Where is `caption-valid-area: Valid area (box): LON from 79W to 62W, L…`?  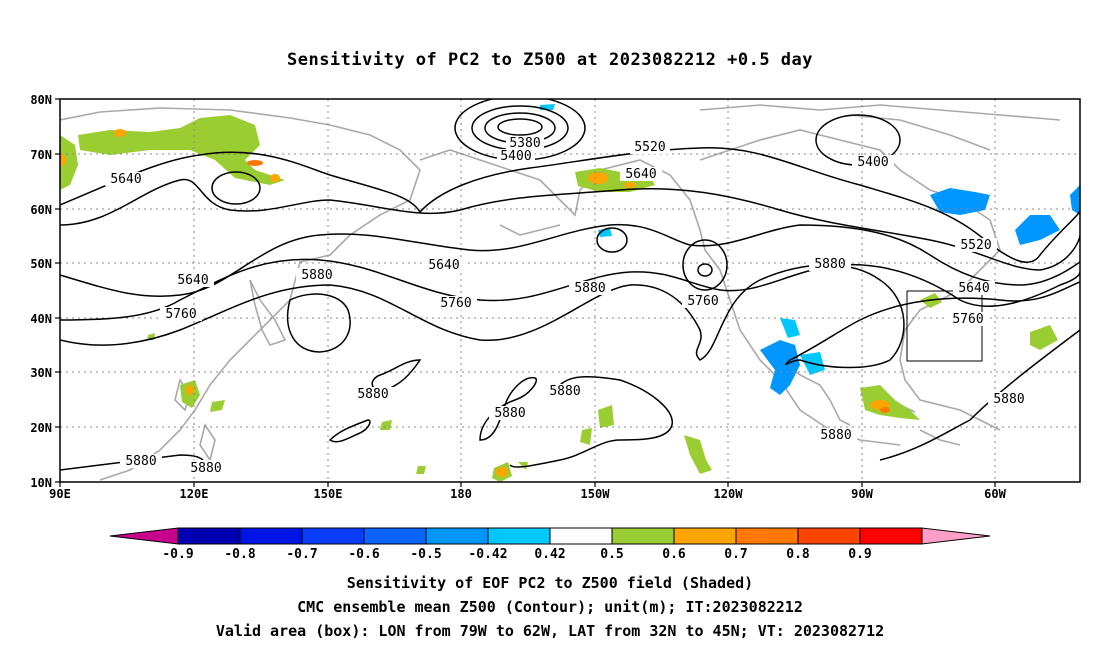
caption-valid-area: Valid area (box): LON from 79W to 62W, L… is located at coordinates (550, 631).